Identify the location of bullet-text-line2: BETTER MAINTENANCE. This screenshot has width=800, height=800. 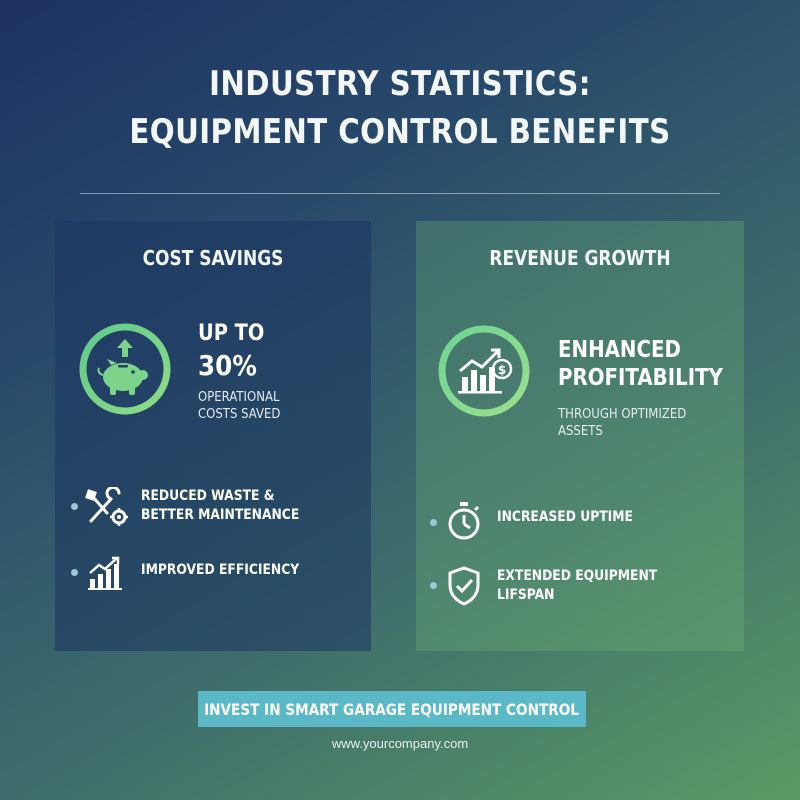
(220, 515).